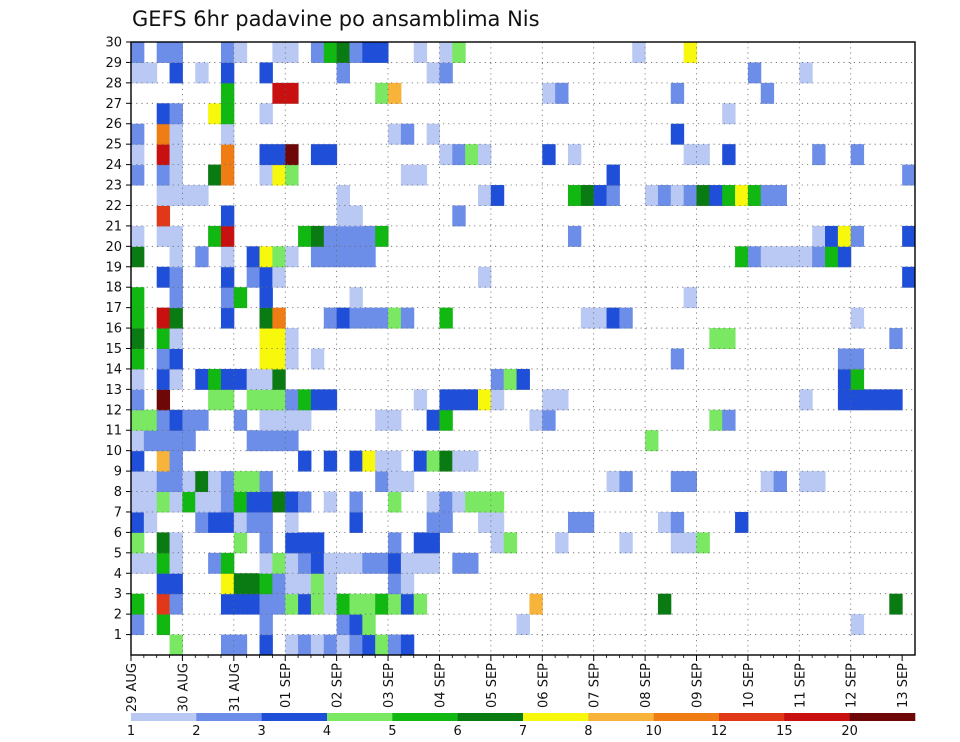 This screenshot has height=742, width=960. I want to click on y-tick-label: 1, so click(118, 635).